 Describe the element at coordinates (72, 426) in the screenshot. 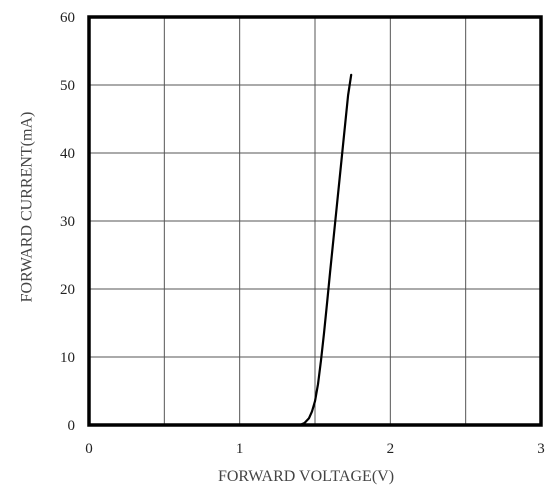

I see `y-tick-label-0: 0` at that location.